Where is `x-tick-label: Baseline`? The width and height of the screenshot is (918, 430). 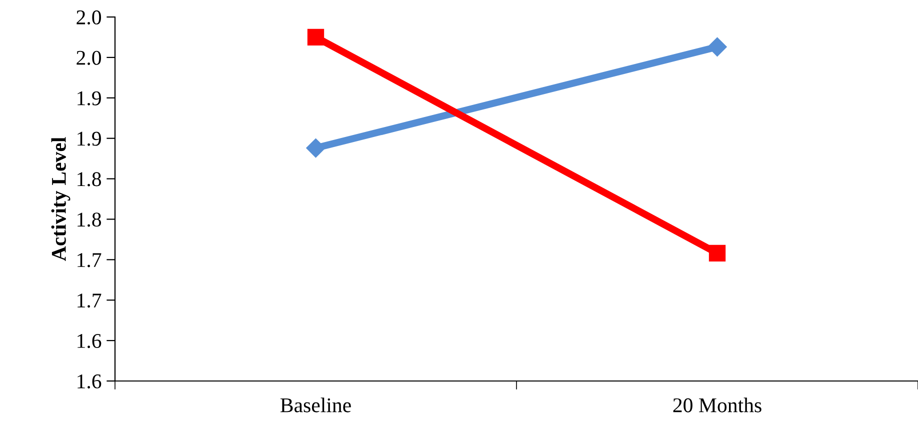 x-tick-label: Baseline is located at coordinates (315, 405).